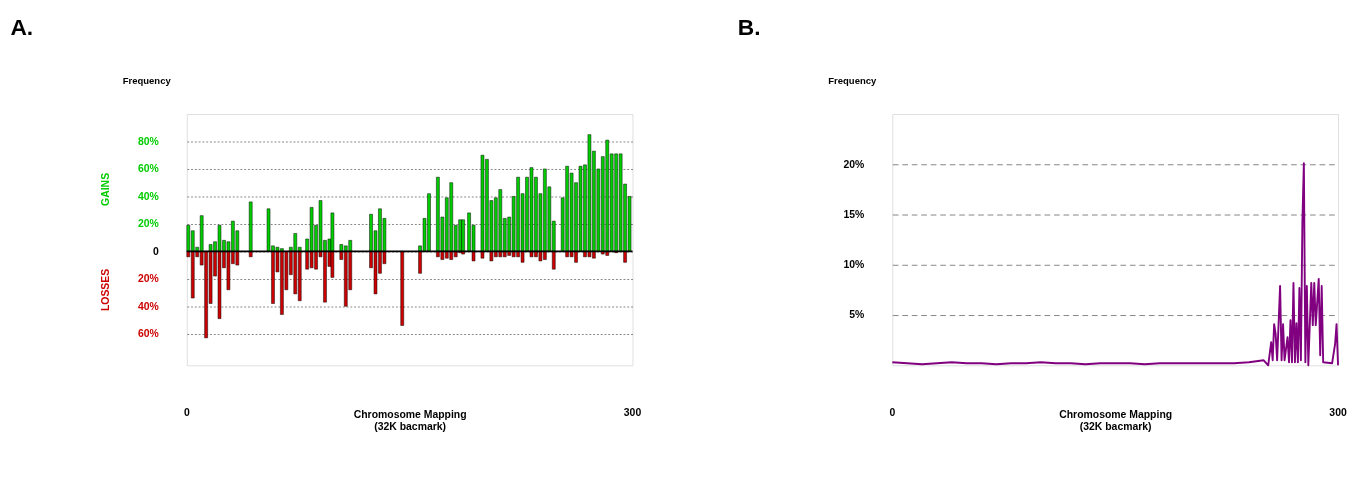 This screenshot has height=483, width=1357. Describe the element at coordinates (749, 27) in the screenshot. I see `chart-title: B.` at that location.